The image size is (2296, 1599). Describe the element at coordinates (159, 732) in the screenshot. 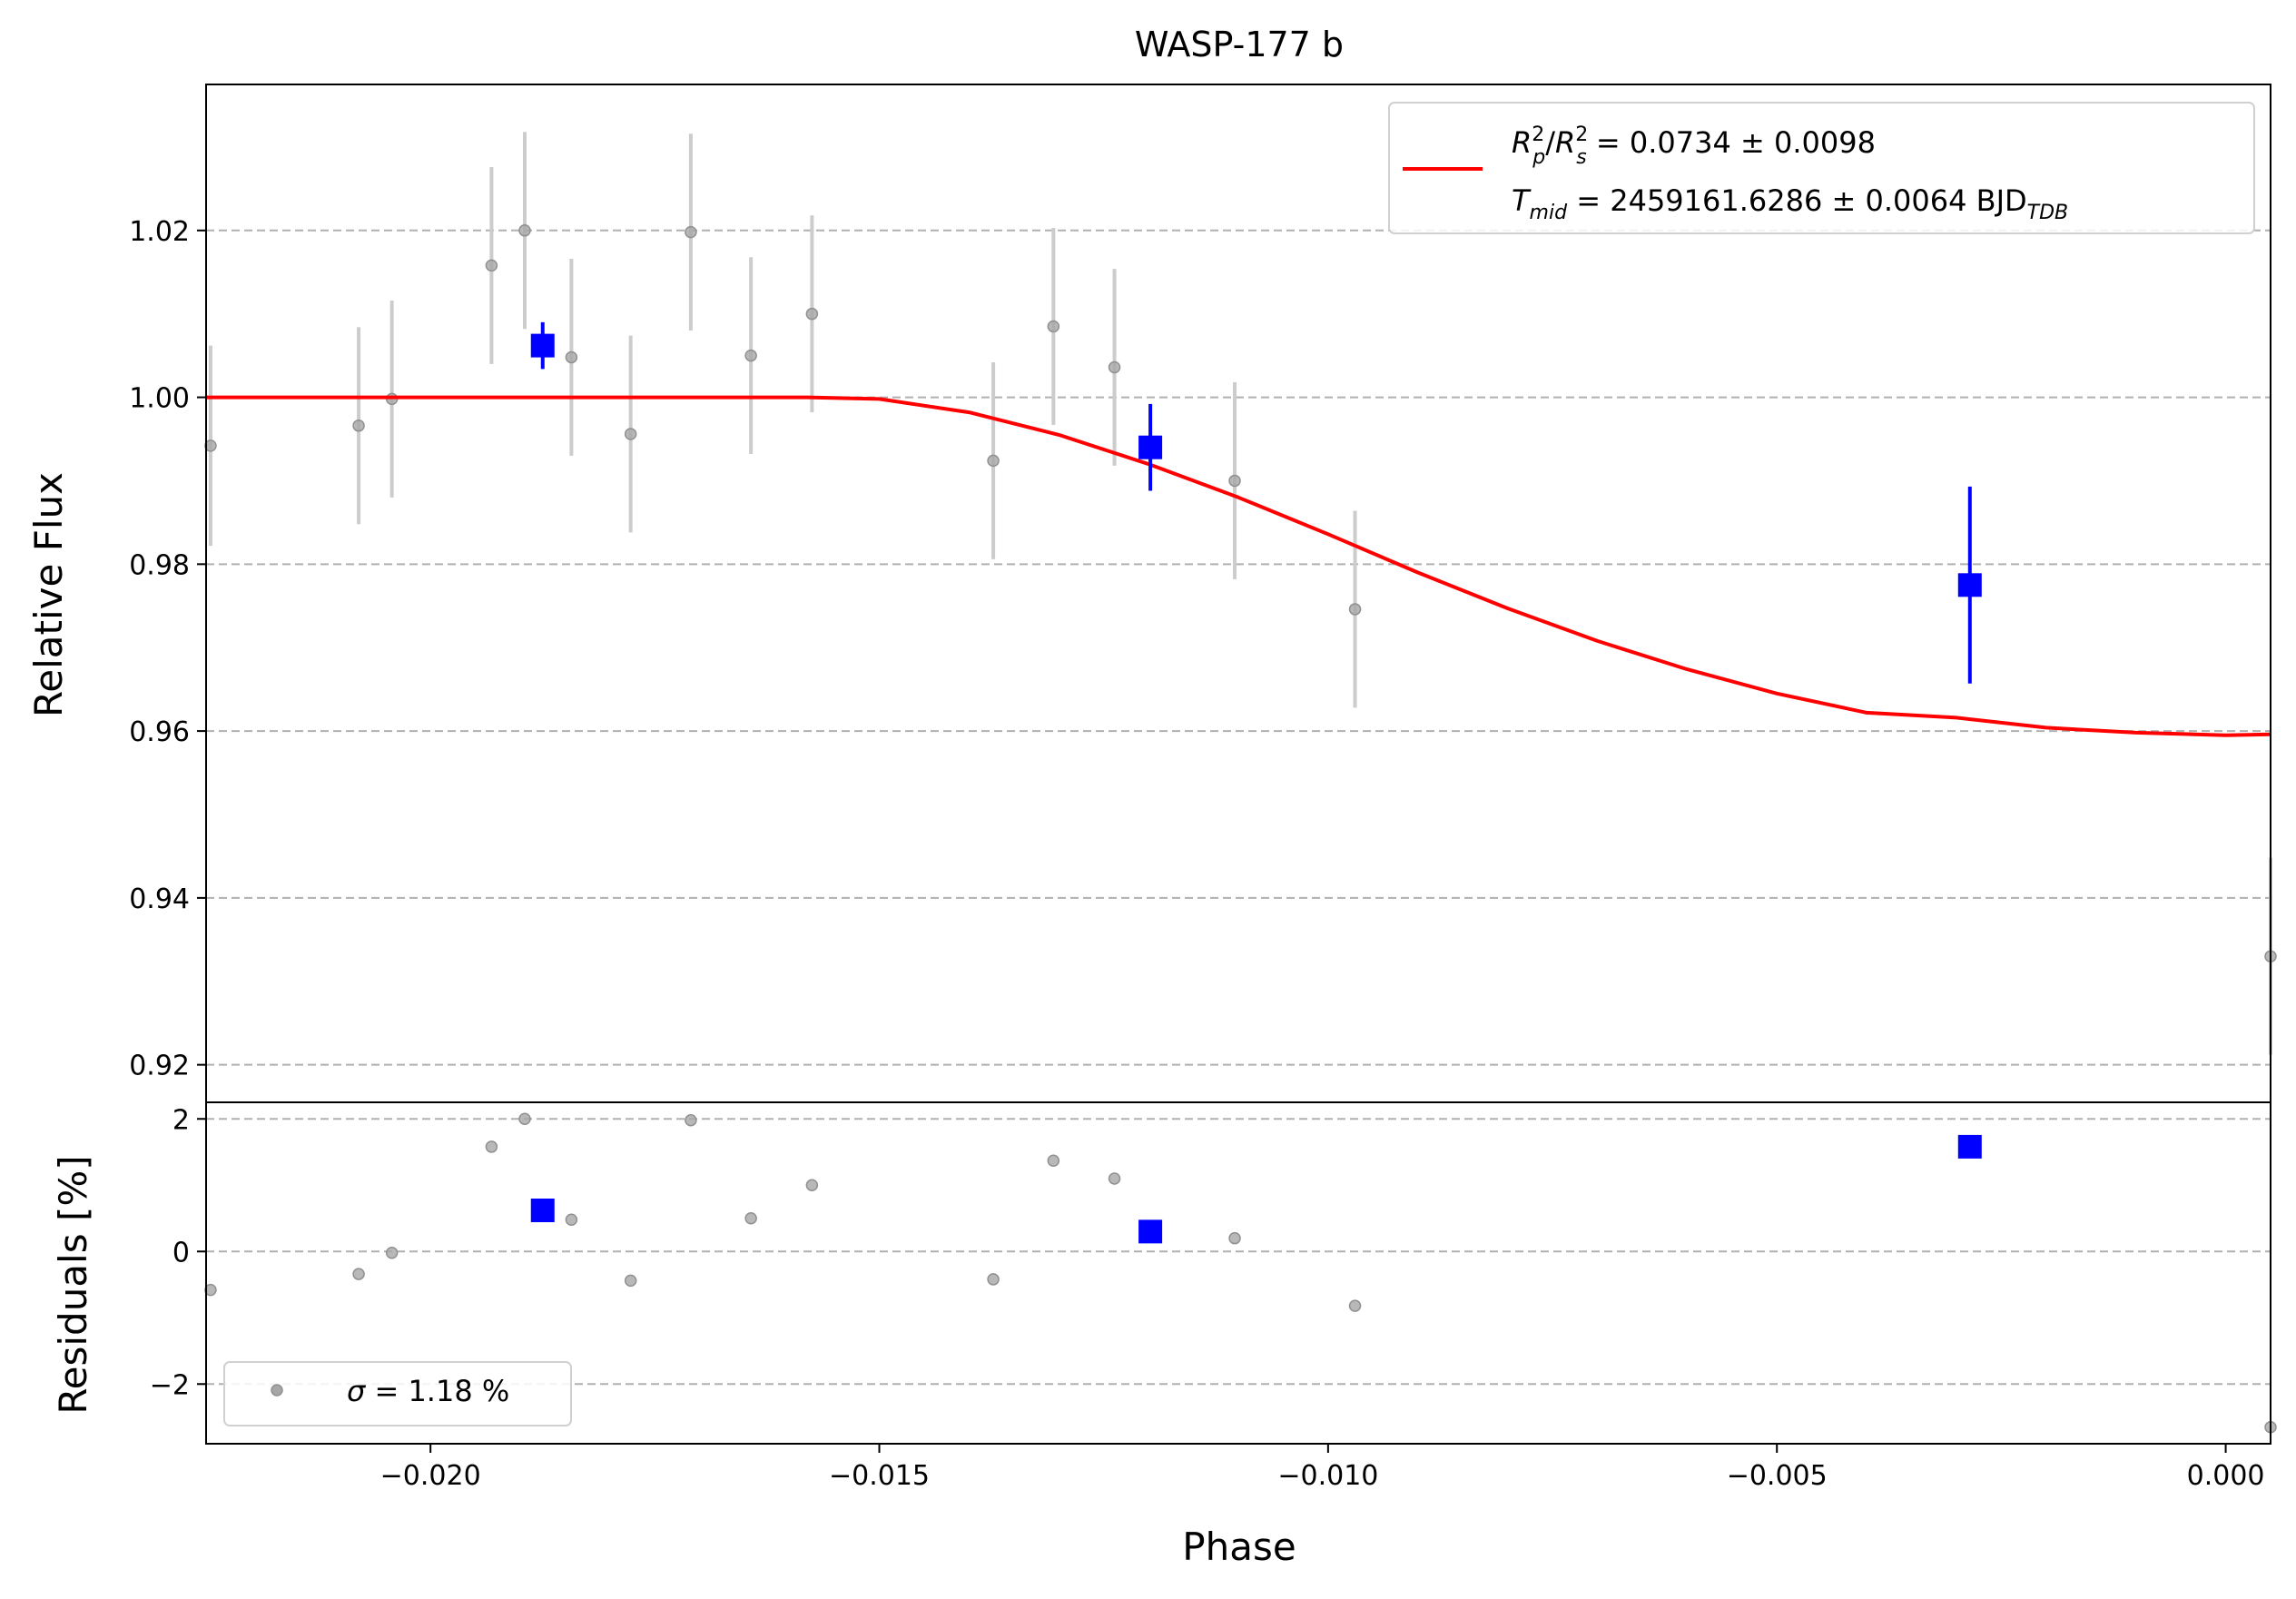

I see `flux-y-tick-label: 0.96` at that location.